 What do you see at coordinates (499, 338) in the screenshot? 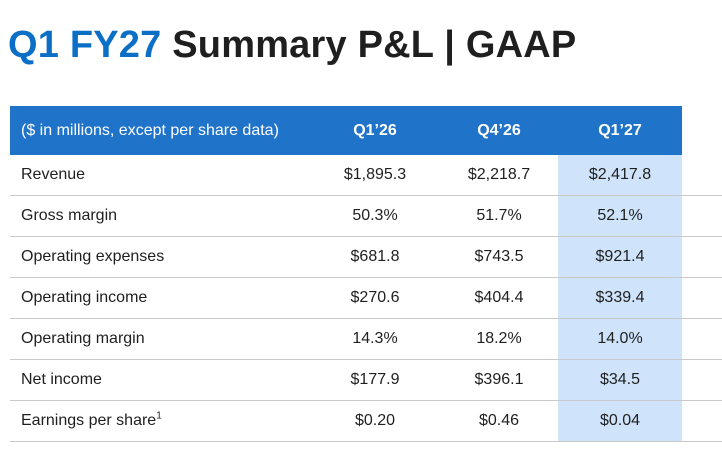
I see `cell-q4-26: 18.2%` at bounding box center [499, 338].